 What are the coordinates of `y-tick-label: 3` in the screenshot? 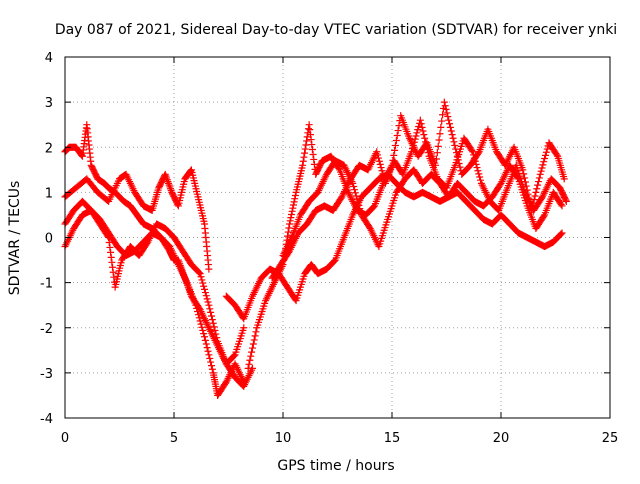 It's located at (49, 103).